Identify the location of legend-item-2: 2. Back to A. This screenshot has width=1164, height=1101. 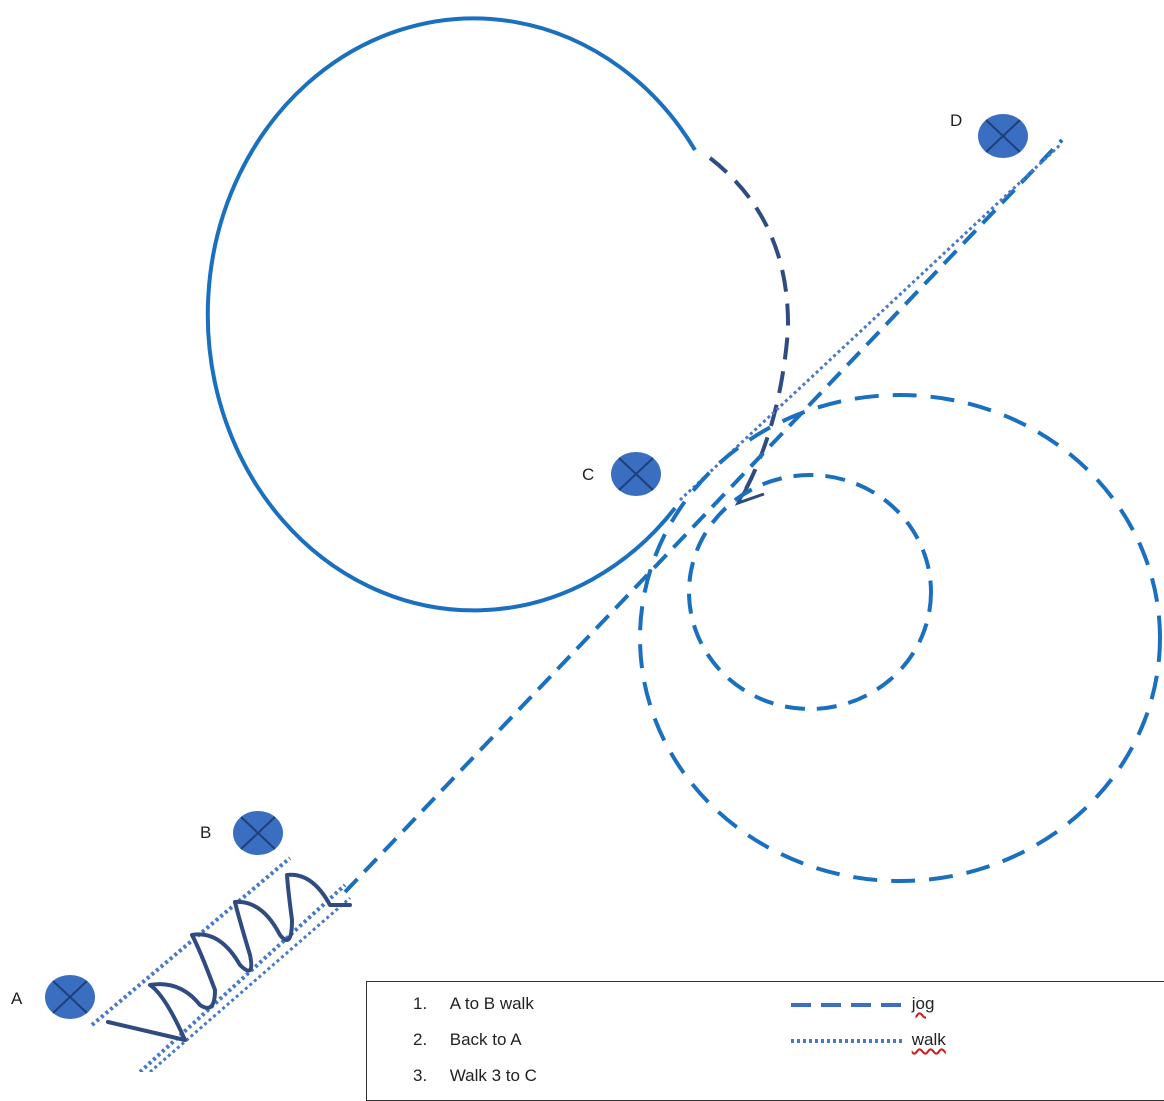
(467, 1043).